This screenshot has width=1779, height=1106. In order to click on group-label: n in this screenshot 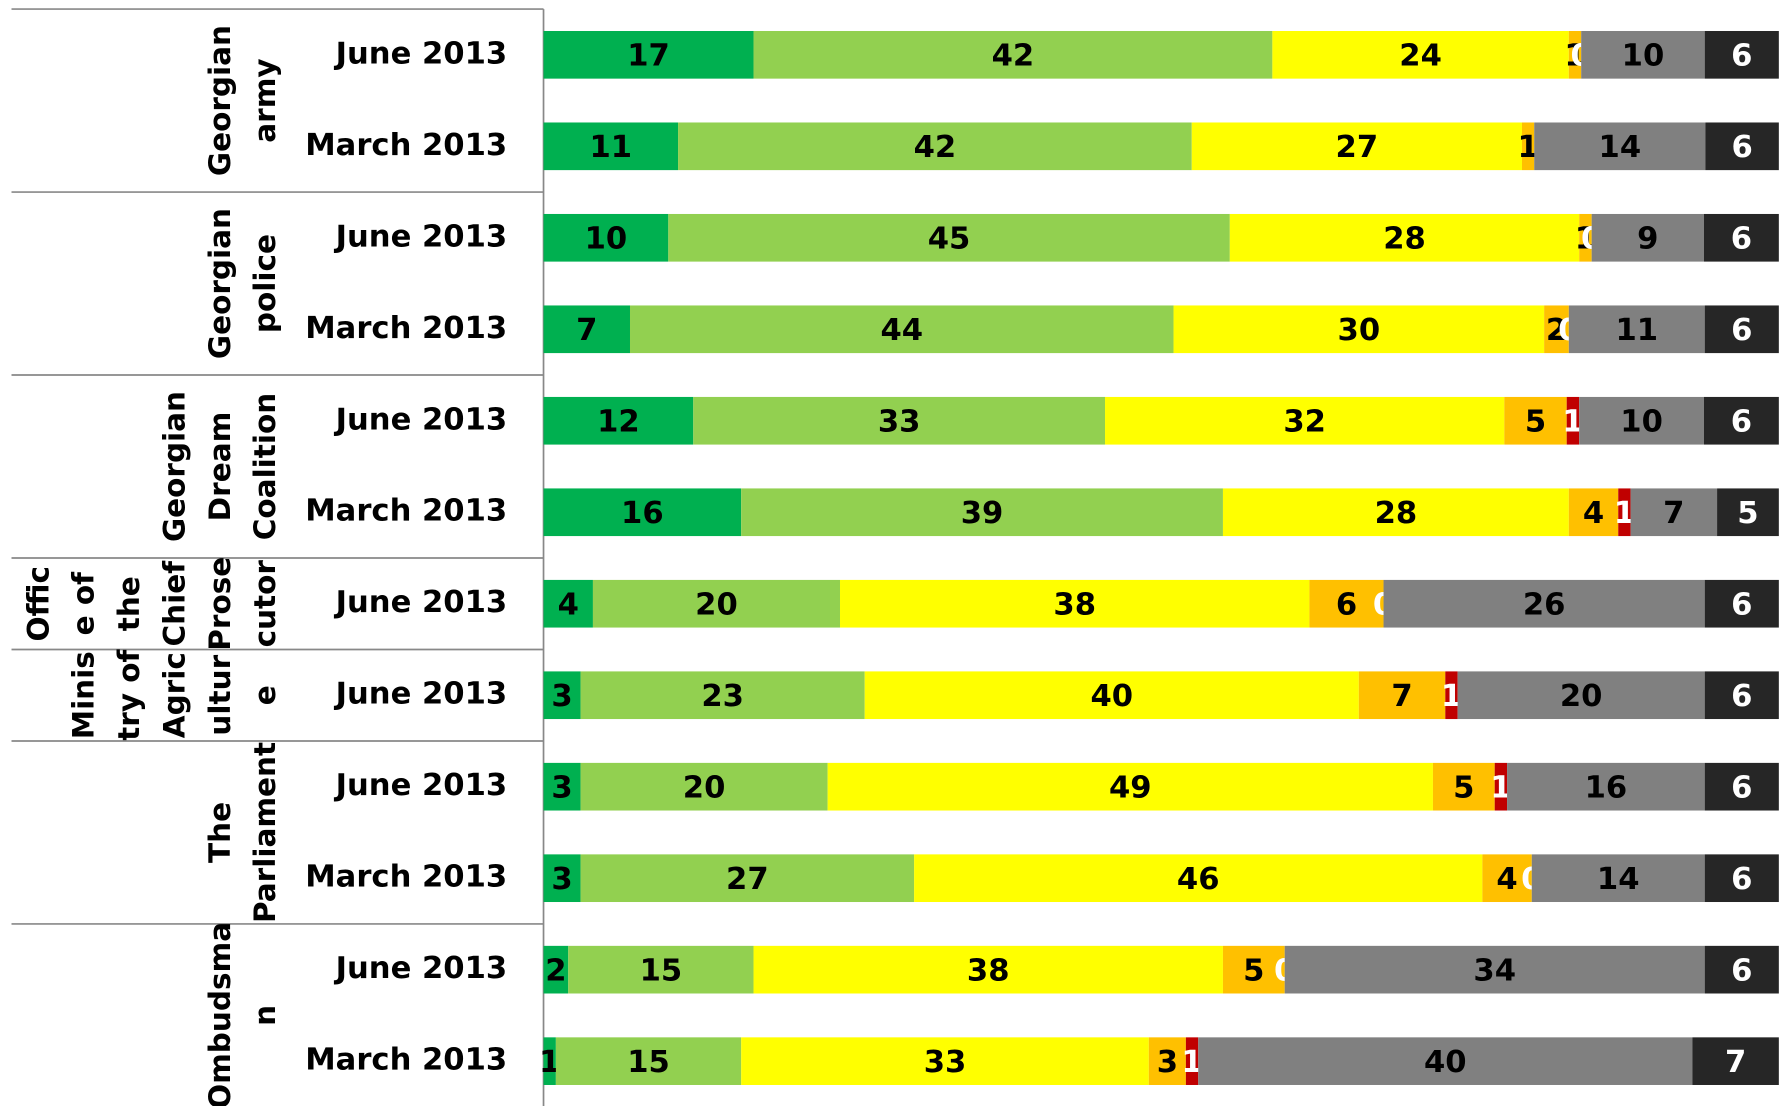, I will do `click(265, 1015)`.